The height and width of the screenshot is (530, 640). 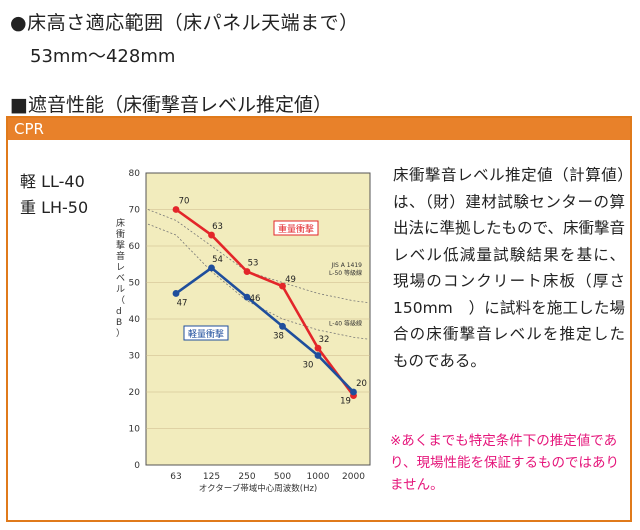 What do you see at coordinates (103, 56) in the screenshot?
I see `floor-height-range: 53mm〜428mm` at bounding box center [103, 56].